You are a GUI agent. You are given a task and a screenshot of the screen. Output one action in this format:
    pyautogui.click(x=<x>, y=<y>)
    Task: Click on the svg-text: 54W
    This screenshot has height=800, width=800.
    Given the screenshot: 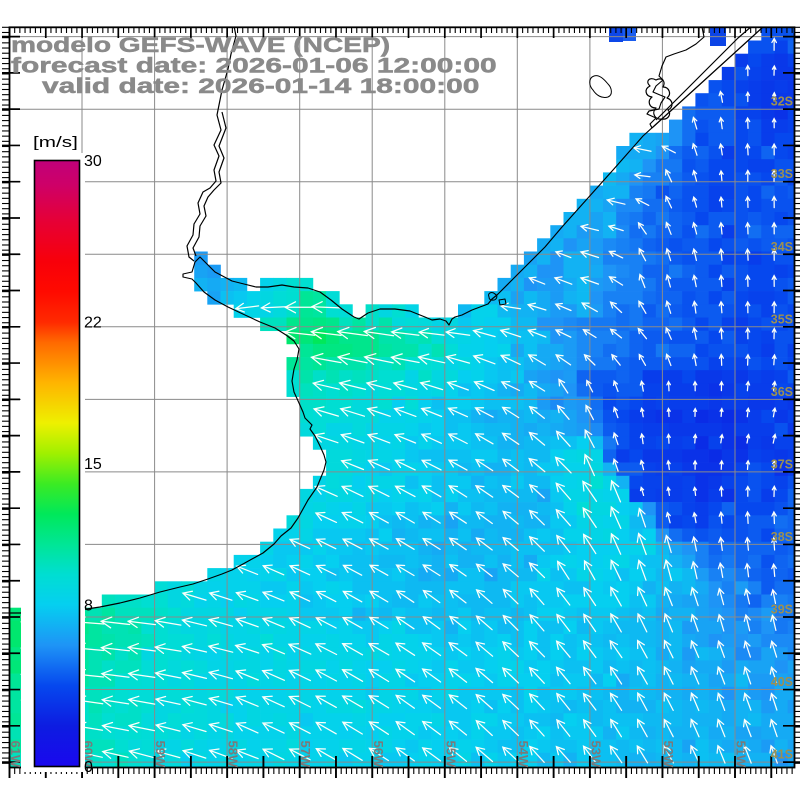 What is the action you would take?
    pyautogui.click(x=523, y=754)
    